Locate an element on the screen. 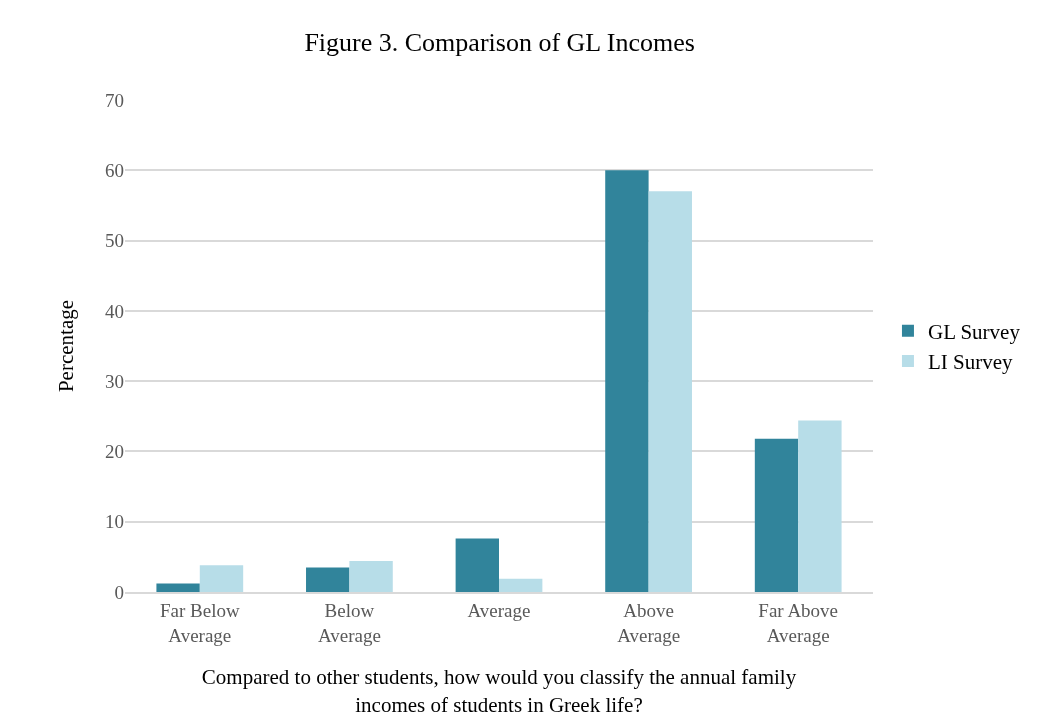 This screenshot has height=725, width=1063. y-tick-label: 40 is located at coordinates (114, 311).